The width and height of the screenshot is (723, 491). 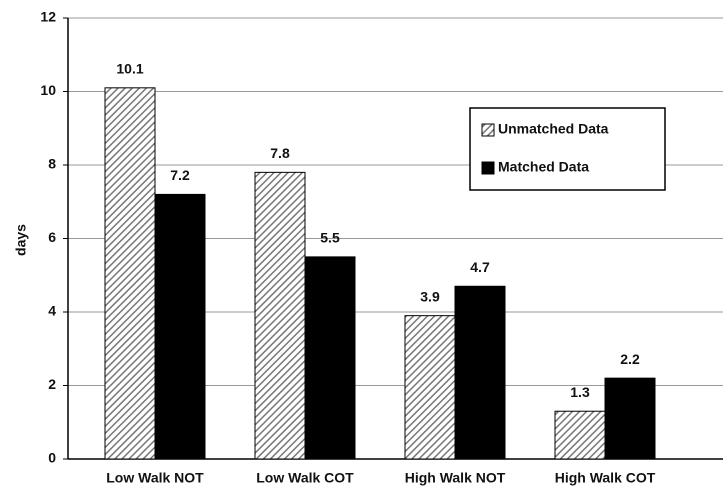 I want to click on value-label: 10.1, so click(x=129, y=69).